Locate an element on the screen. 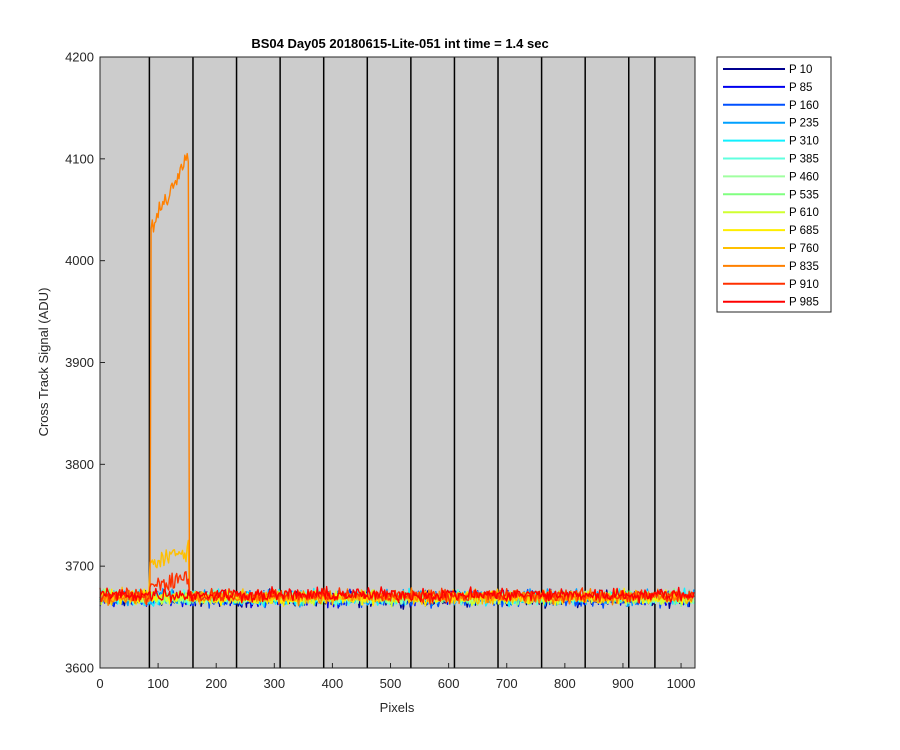  x-tick-label: 200 is located at coordinates (216, 683).